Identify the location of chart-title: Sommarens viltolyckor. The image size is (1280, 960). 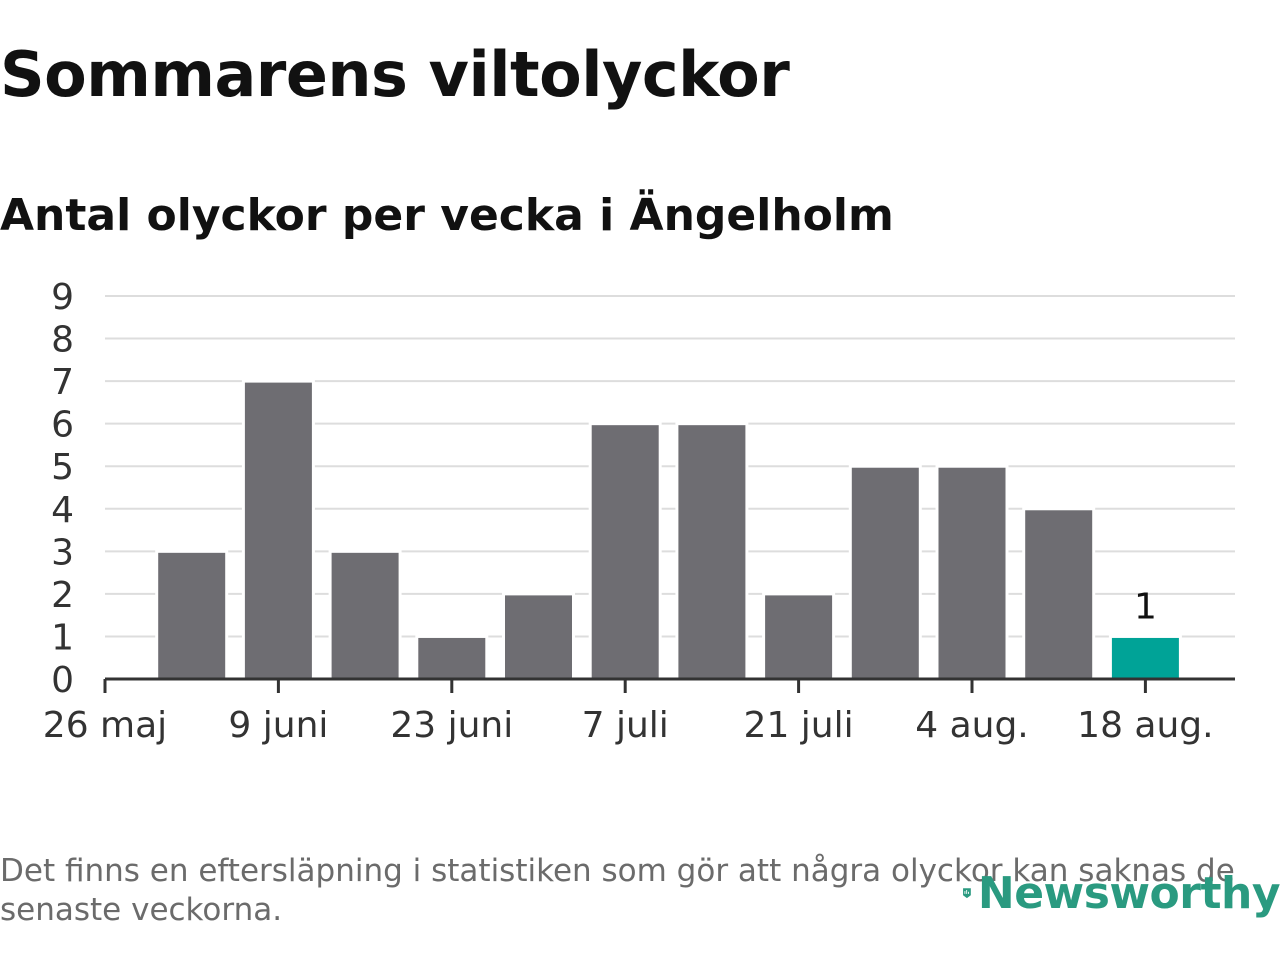
(395, 74).